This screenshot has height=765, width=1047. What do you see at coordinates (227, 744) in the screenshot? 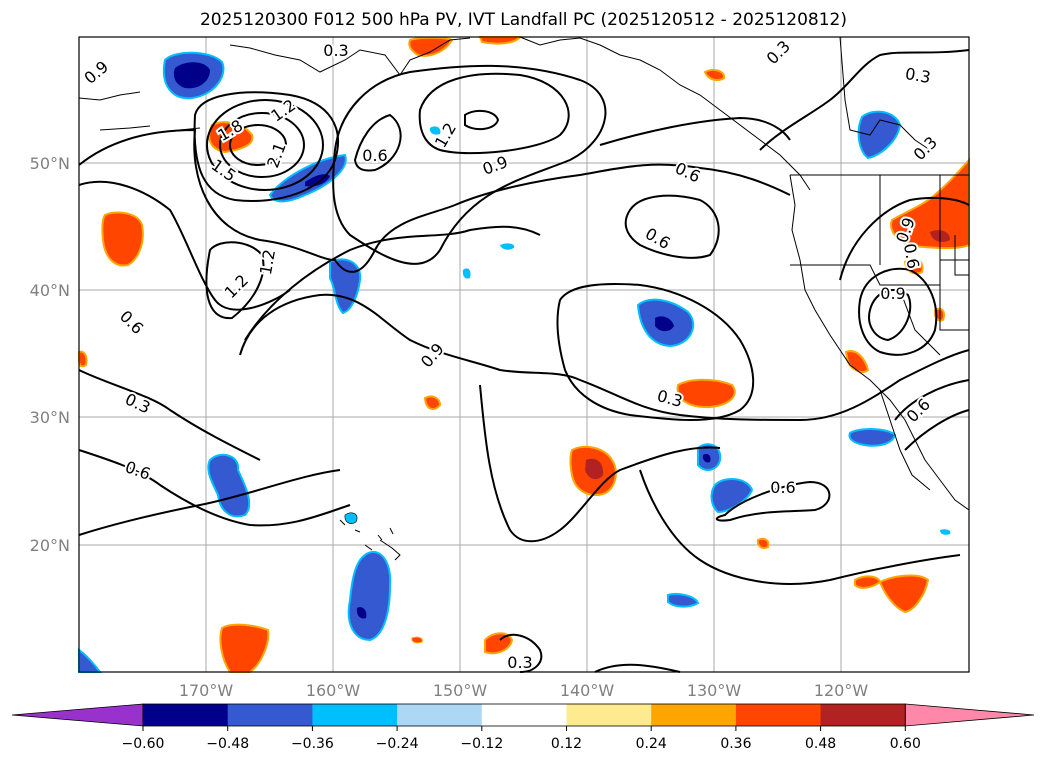
I see `colorbar-tick-label: −0.48` at bounding box center [227, 744].